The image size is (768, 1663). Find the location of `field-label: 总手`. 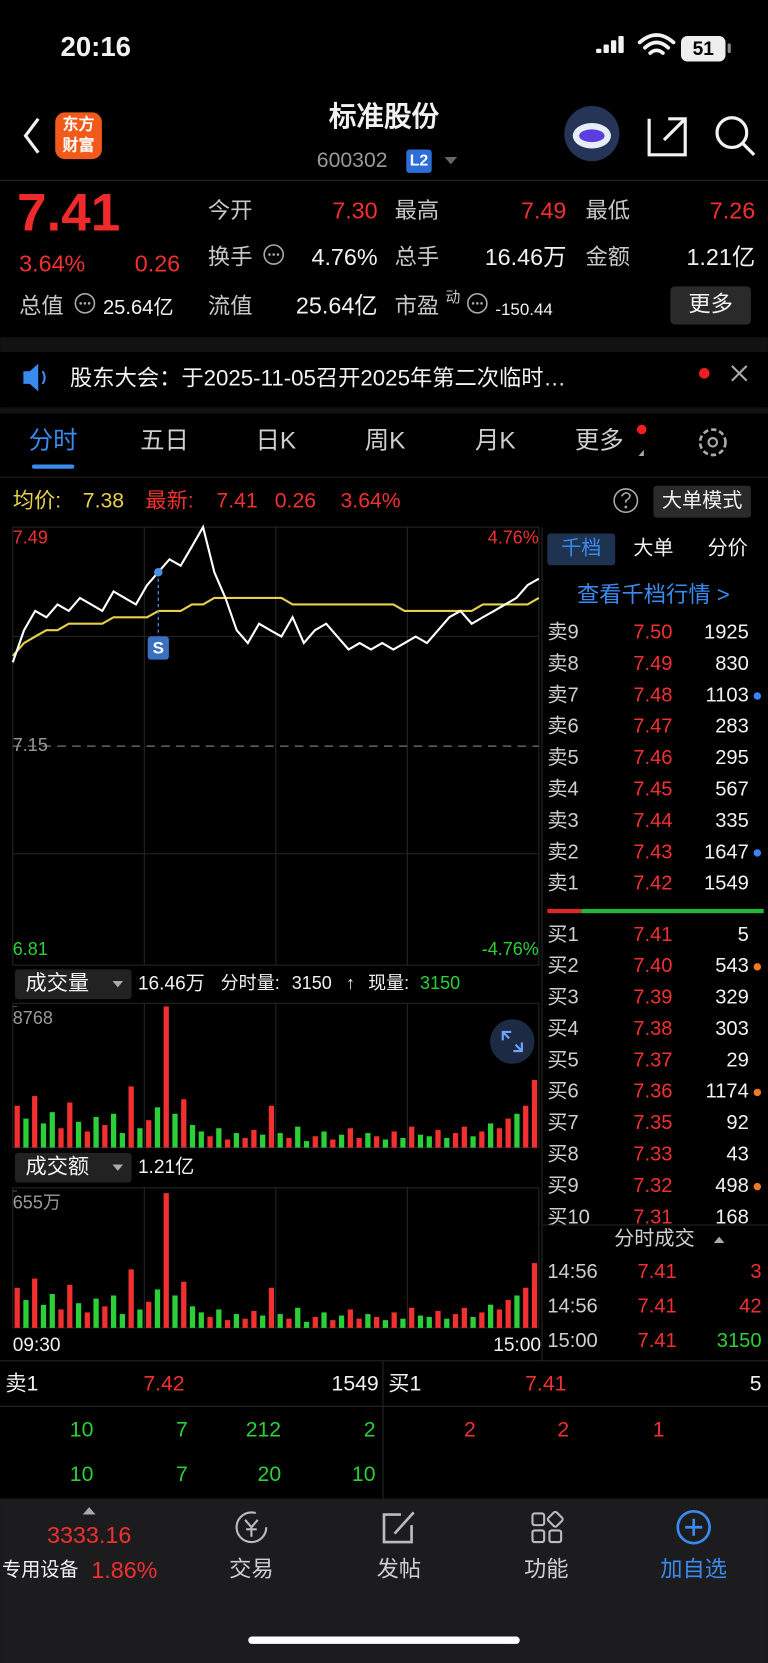

field-label: 总手 is located at coordinates (417, 257).